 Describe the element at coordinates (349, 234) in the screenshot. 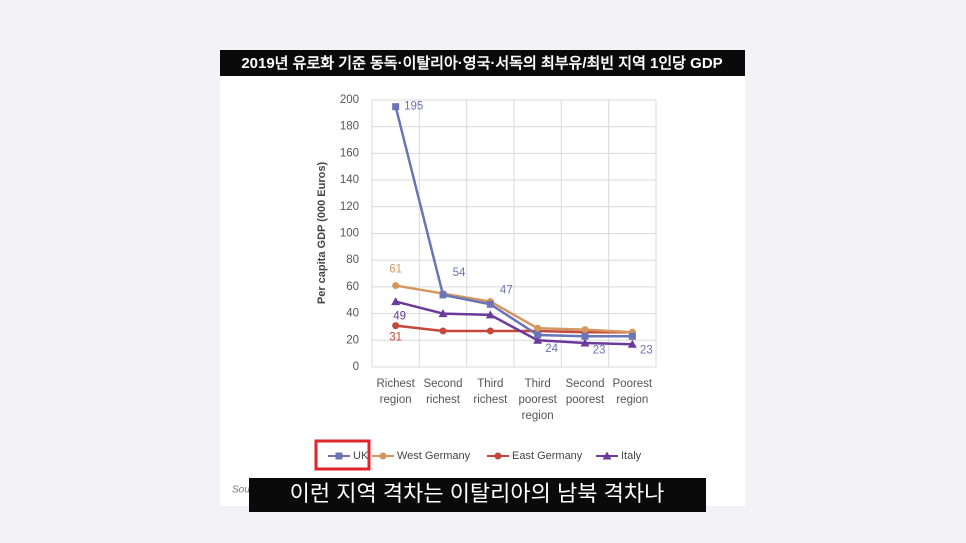

I see `y-tick-label: 100` at that location.